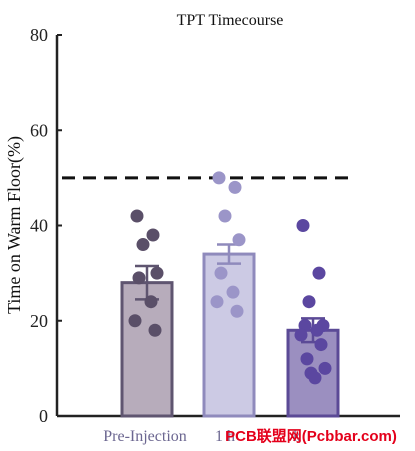  I want to click on y-axis-title: Time on Warm Floor(%), so click(14, 225).